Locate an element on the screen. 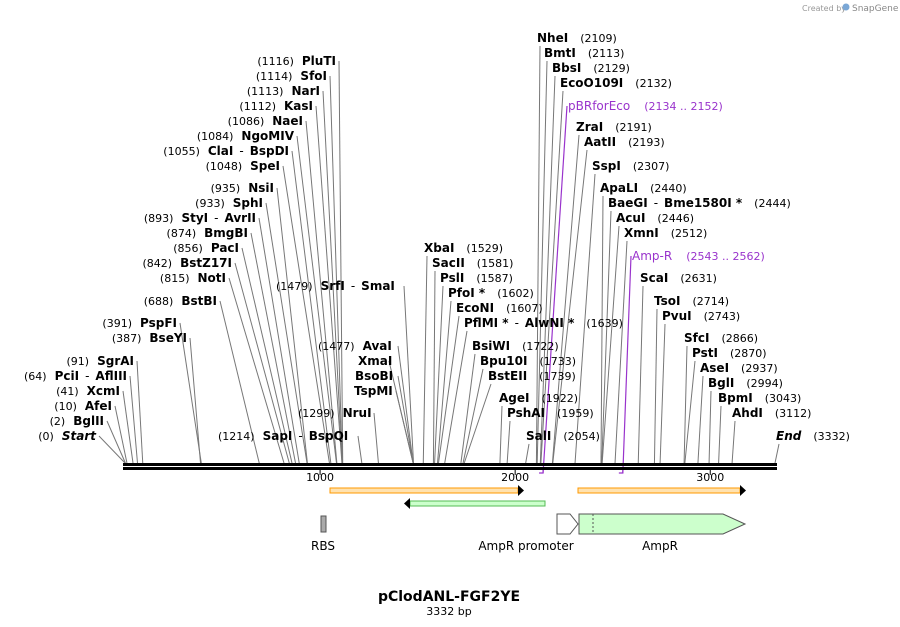  site-label-bsobi: BsoBI is located at coordinates (374, 376).